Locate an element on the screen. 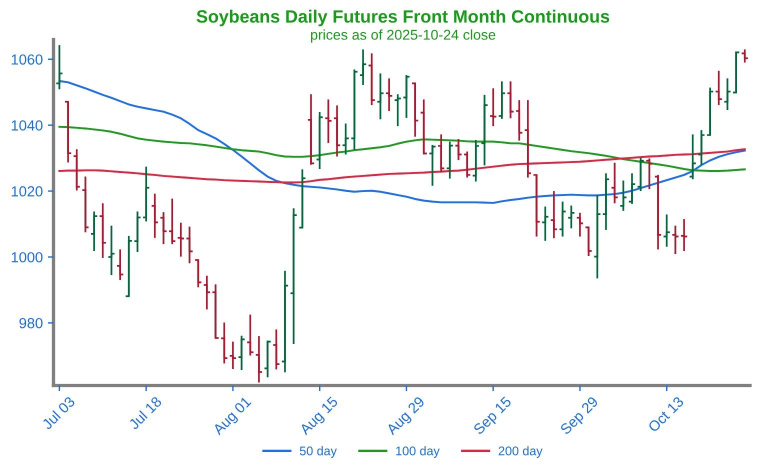 The height and width of the screenshot is (474, 759). x-tick-label: Jul 18 is located at coordinates (145, 413).